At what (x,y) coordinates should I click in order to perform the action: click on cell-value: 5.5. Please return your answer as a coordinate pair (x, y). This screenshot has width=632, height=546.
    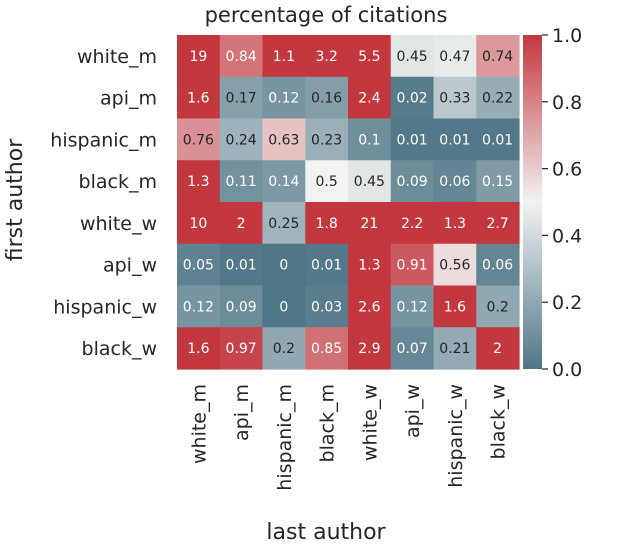
    Looking at the image, I should click on (369, 57).